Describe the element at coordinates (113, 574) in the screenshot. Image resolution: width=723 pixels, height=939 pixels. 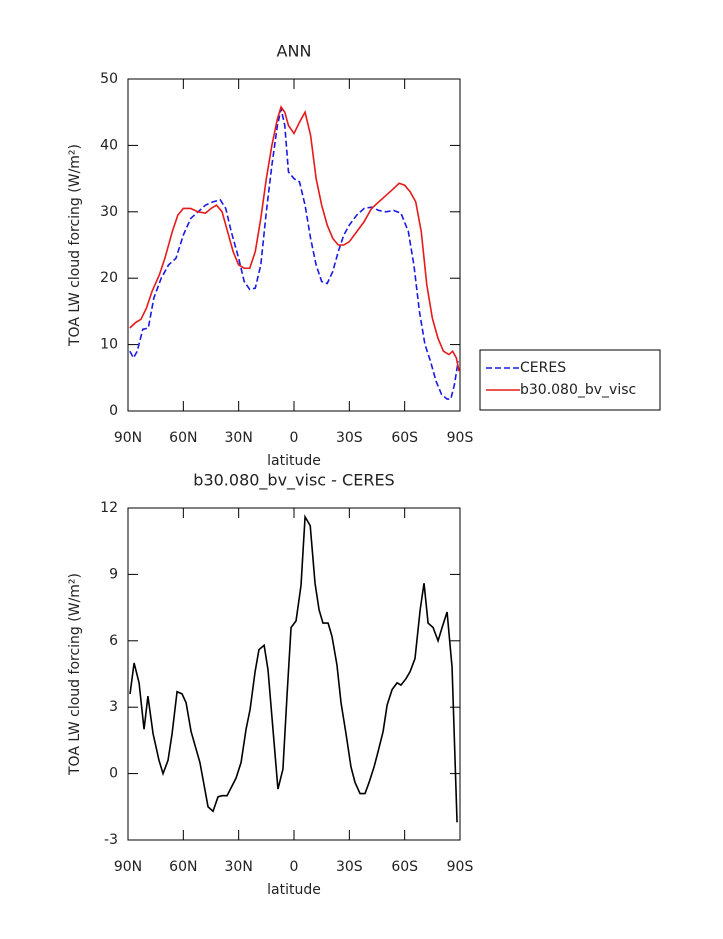
I see `y-tick-label: 9` at that location.